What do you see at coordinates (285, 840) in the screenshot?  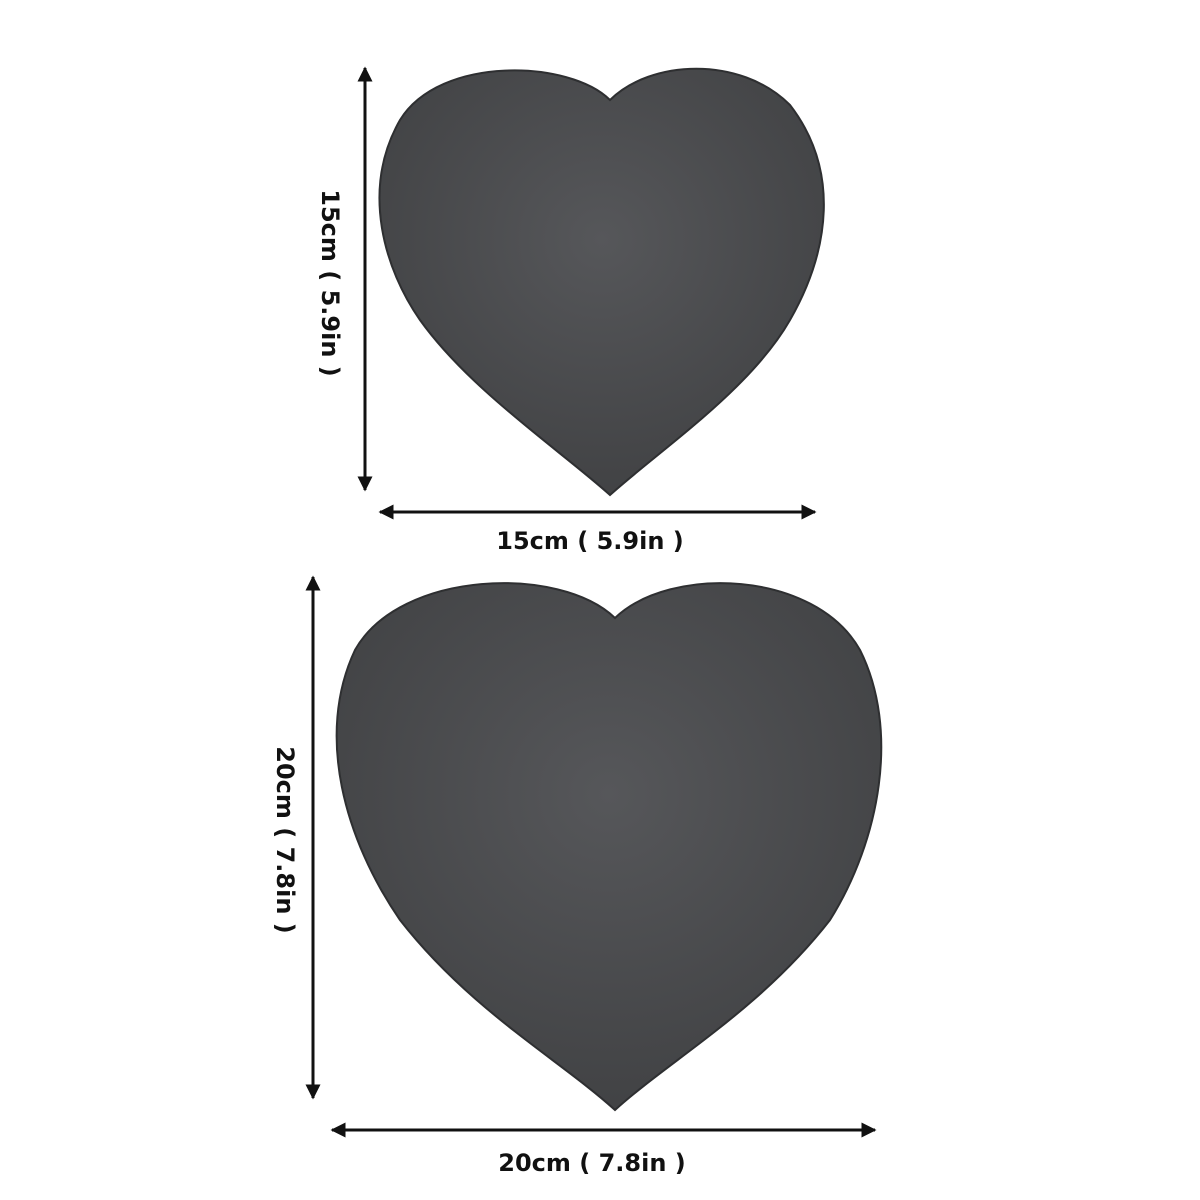 I see `large-height-label: 20cm ( 7.8in )` at bounding box center [285, 840].